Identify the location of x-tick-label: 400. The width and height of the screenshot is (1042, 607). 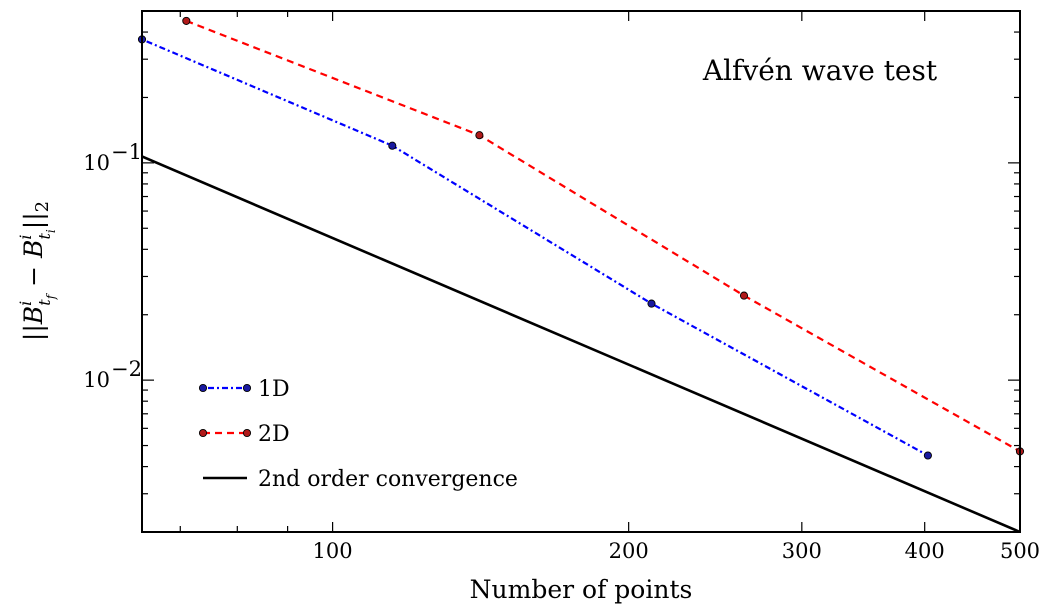
(925, 551).